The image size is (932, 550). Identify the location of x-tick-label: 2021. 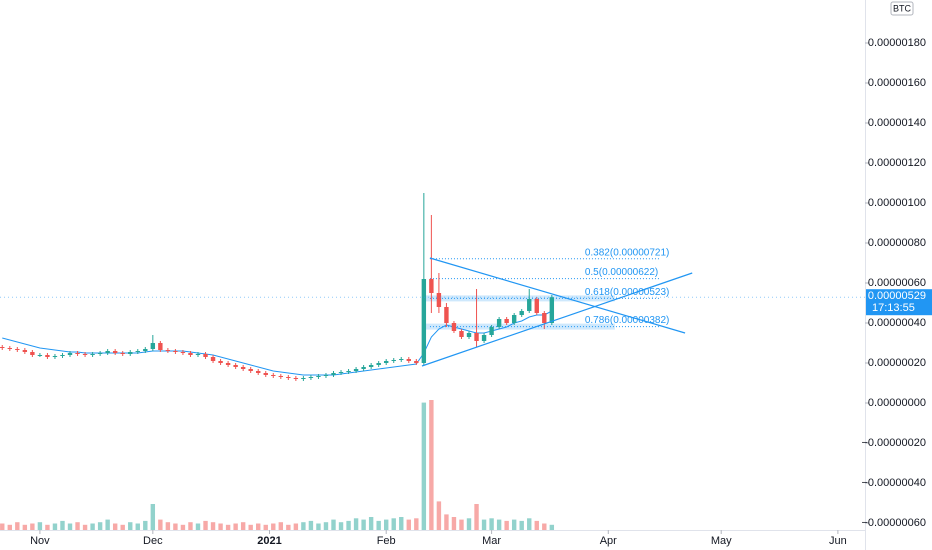
(269, 541).